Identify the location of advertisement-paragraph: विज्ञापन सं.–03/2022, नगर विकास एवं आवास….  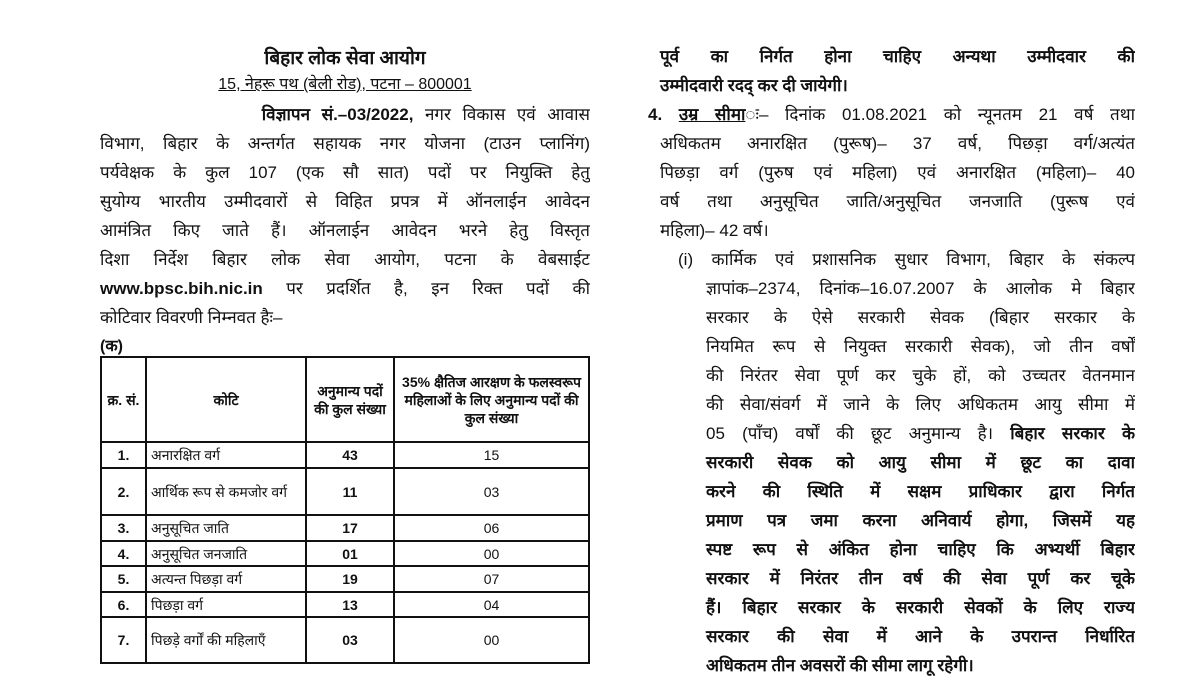
(345, 216).